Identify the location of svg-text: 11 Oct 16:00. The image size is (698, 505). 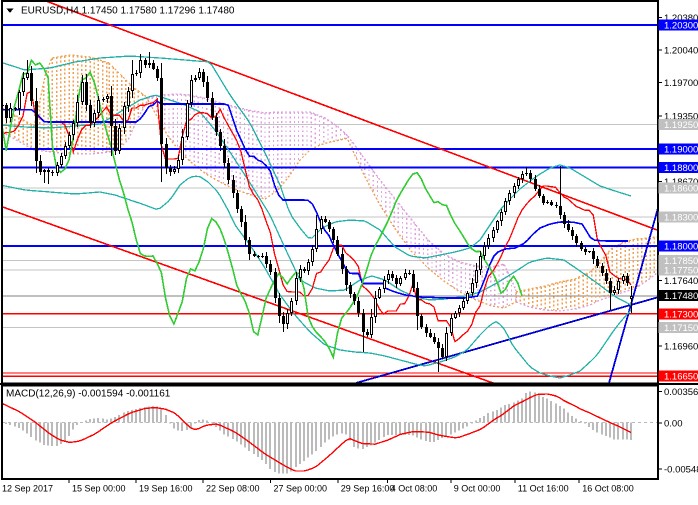
(543, 489).